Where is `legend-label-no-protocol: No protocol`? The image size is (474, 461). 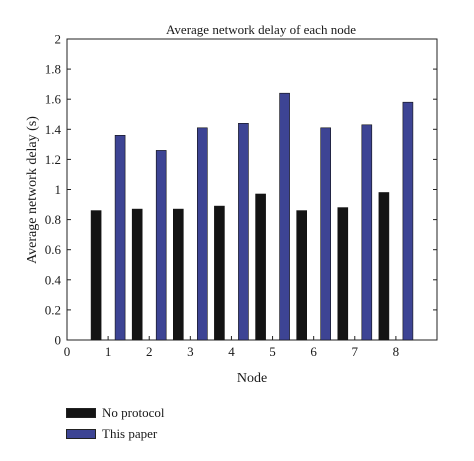
legend-label-no-protocol: No protocol is located at coordinates (133, 412).